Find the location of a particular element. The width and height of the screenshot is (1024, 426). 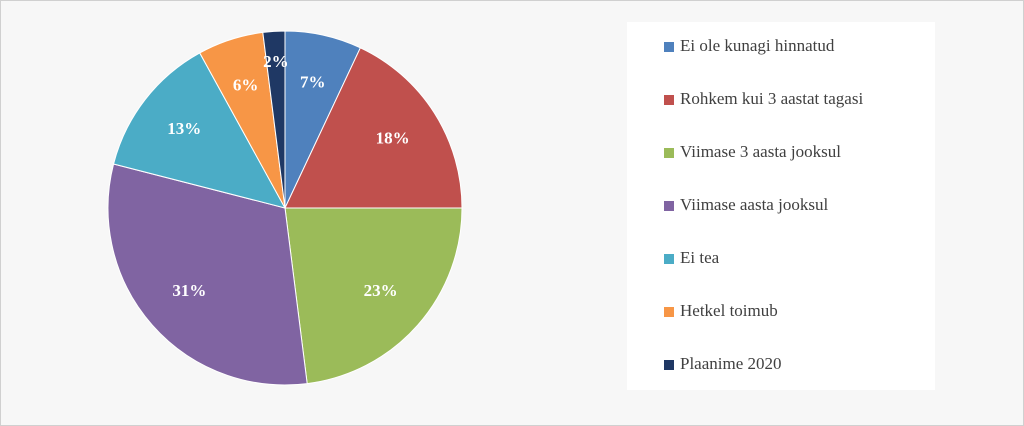

data-label: 18% is located at coordinates (393, 138).